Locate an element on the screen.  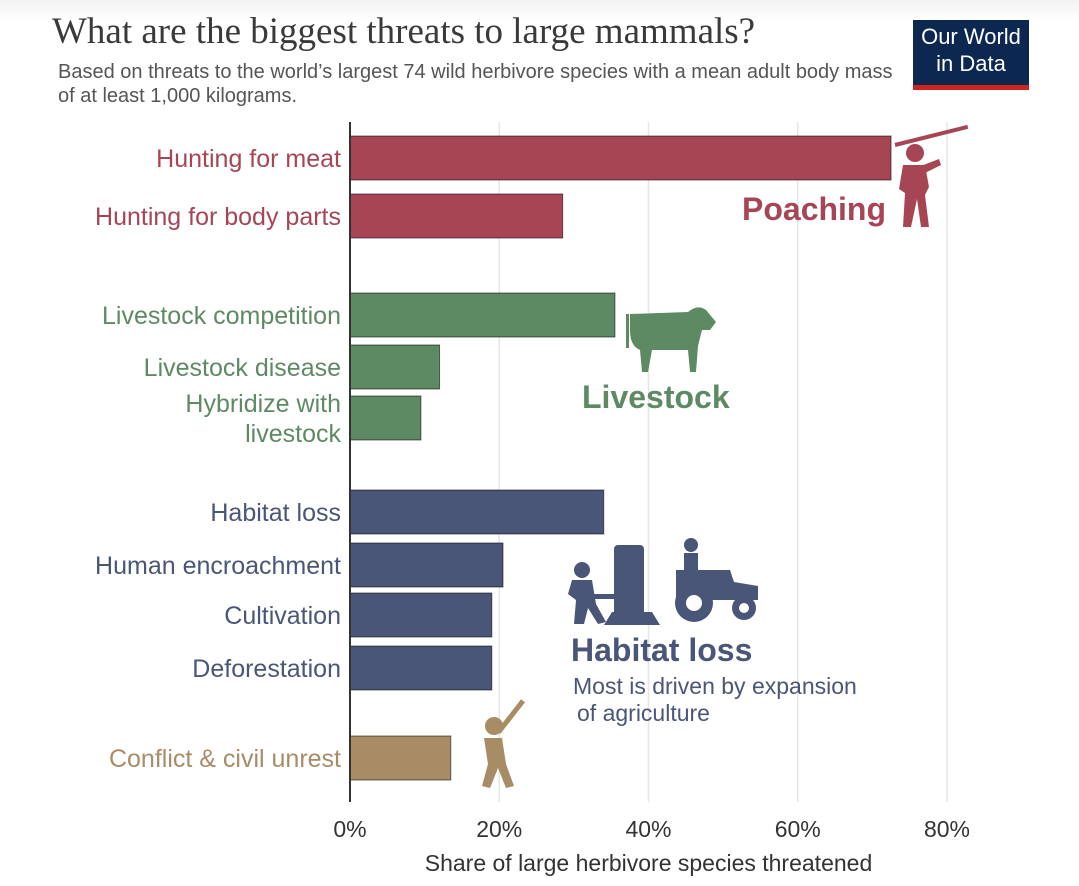
tree-roots-icon is located at coordinates (632, 618).